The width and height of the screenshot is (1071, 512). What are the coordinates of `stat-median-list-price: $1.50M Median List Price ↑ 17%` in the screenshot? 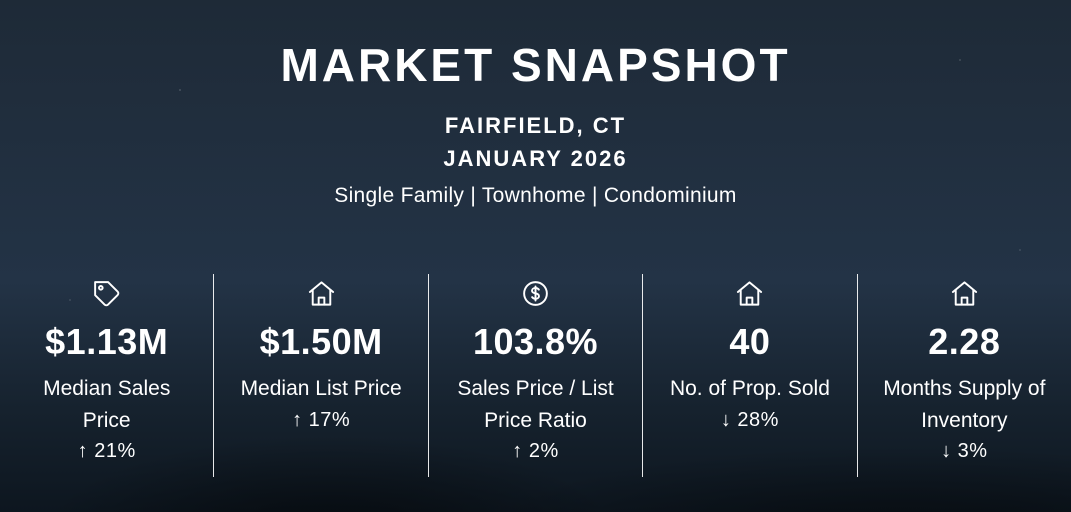 It's located at (320, 375).